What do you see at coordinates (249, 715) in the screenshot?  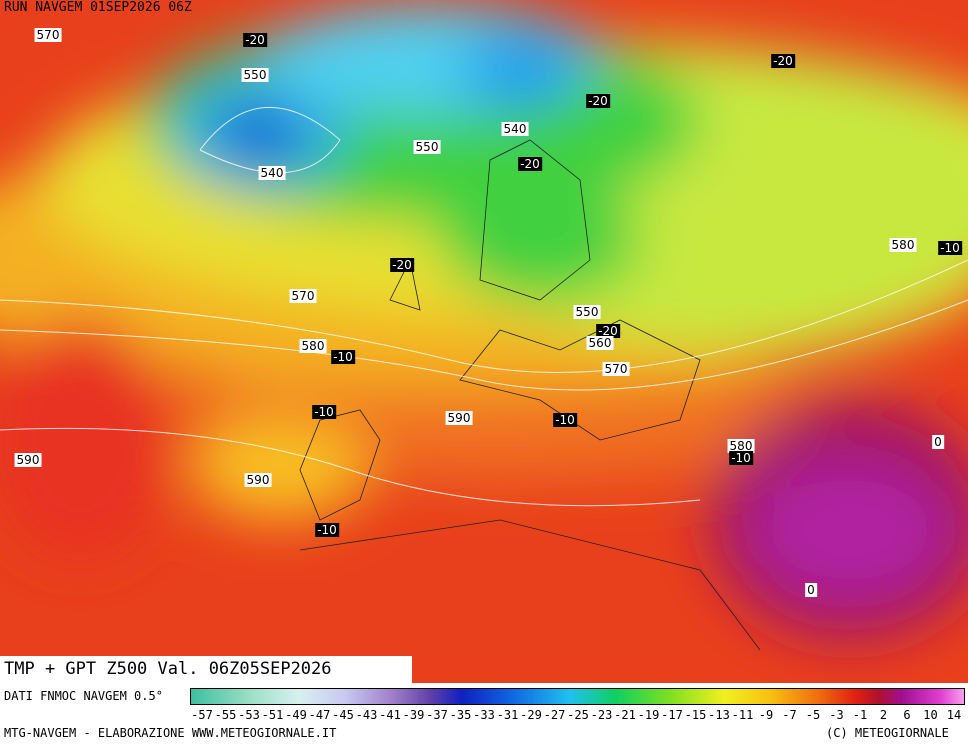 I see `color-bar-label: -53` at bounding box center [249, 715].